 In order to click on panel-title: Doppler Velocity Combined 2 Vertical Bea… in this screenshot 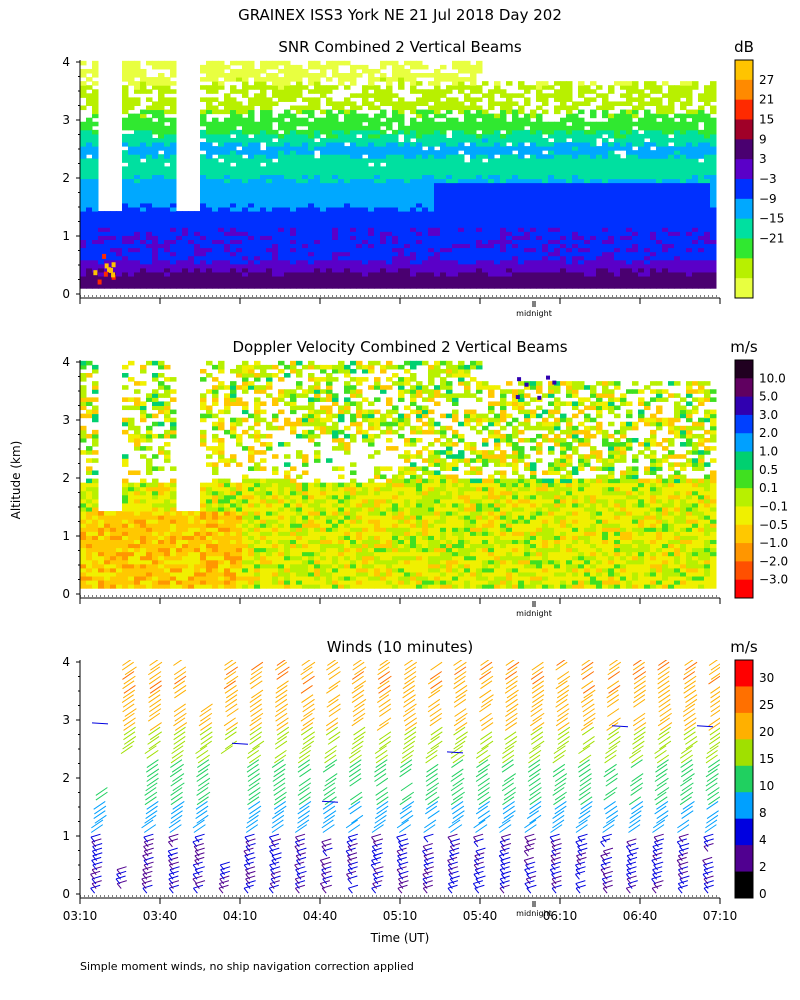, I will do `click(399, 347)`.